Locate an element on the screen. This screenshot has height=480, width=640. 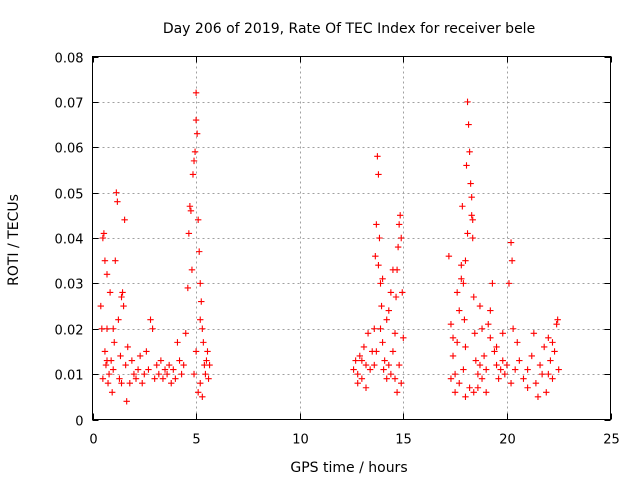
x-tick-label: 20 is located at coordinates (507, 440).